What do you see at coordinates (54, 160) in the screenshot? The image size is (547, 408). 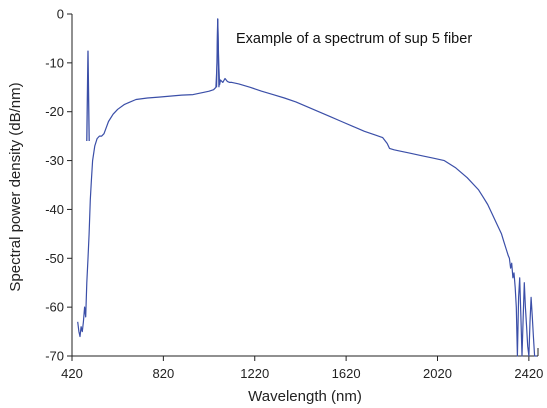 I see `y-tick-label: -30` at bounding box center [54, 160].